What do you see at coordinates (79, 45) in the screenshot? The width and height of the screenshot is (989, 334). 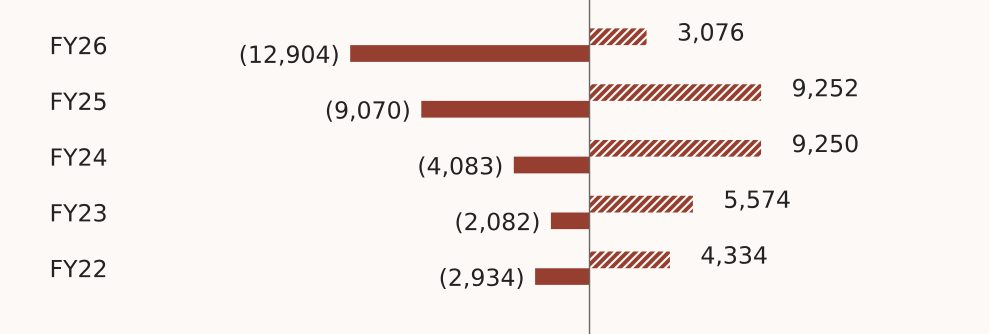 I see `y-tick-label: FY26` at bounding box center [79, 45].